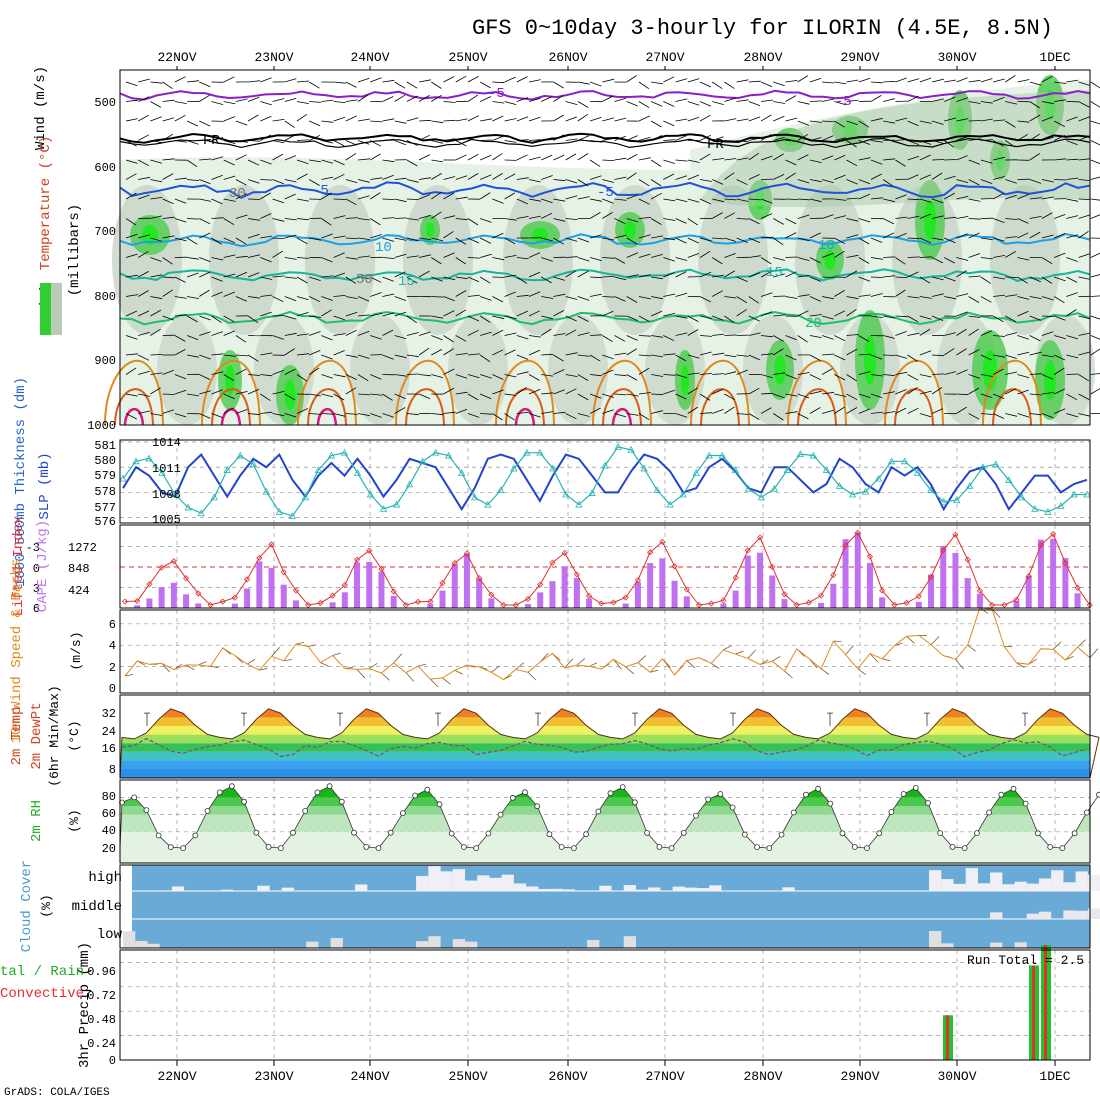 The width and height of the screenshot is (1100, 1100). Describe the element at coordinates (105, 168) in the screenshot. I see `y-tick-label: 600` at that location.